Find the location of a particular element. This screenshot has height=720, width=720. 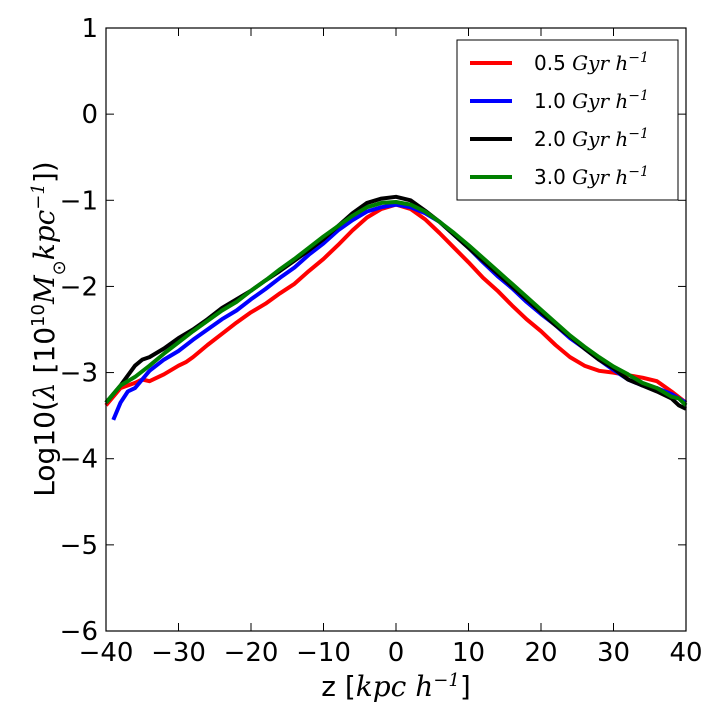

x-tick-label: −20 is located at coordinates (251, 653).